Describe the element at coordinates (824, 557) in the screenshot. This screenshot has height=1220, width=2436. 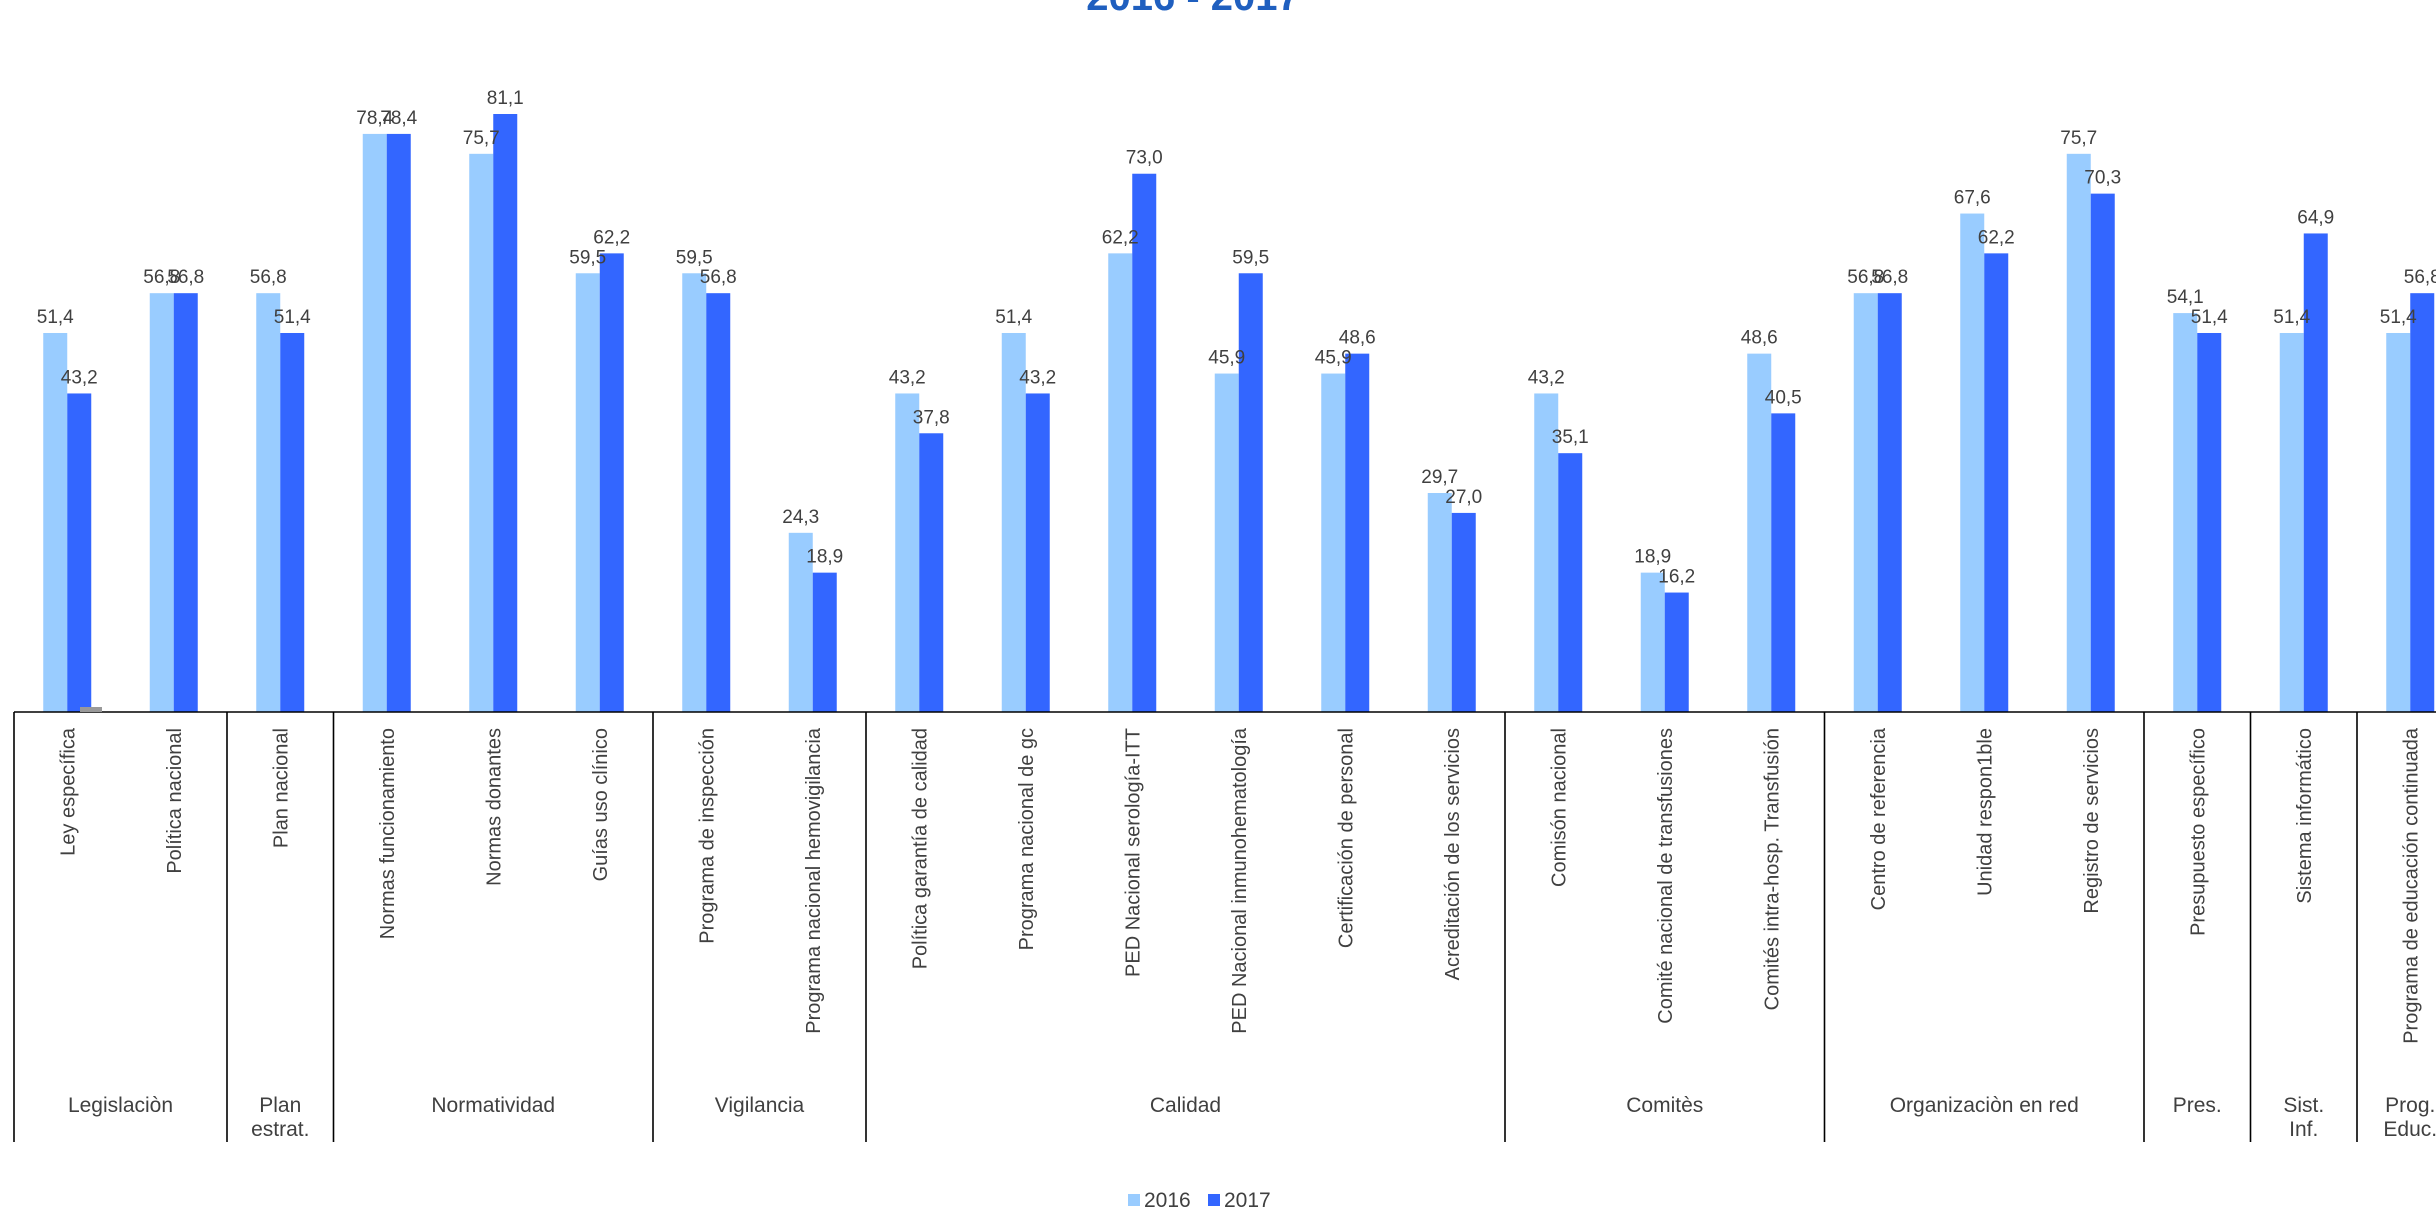
I see `value-label-2017-3-1: 18,9` at that location.